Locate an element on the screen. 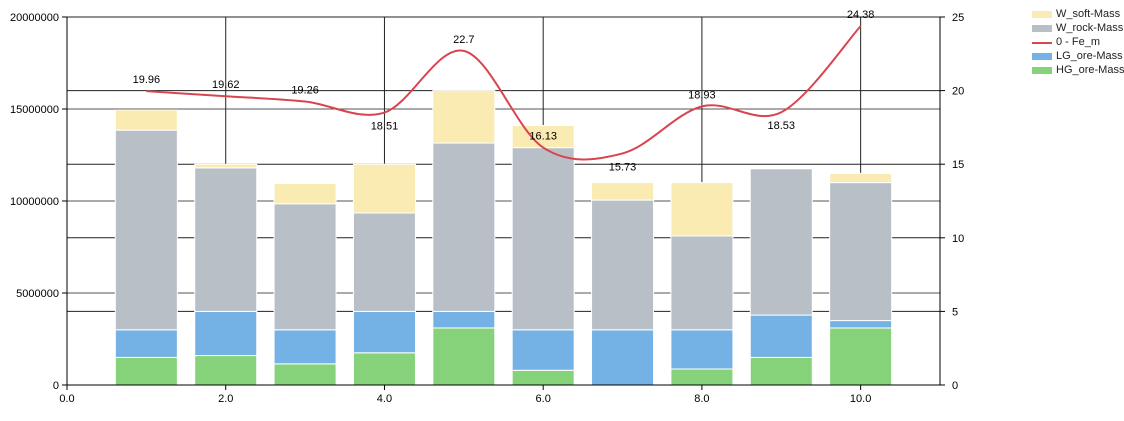 The image size is (1124, 421). y2-tick-label: 0 is located at coordinates (955, 386).